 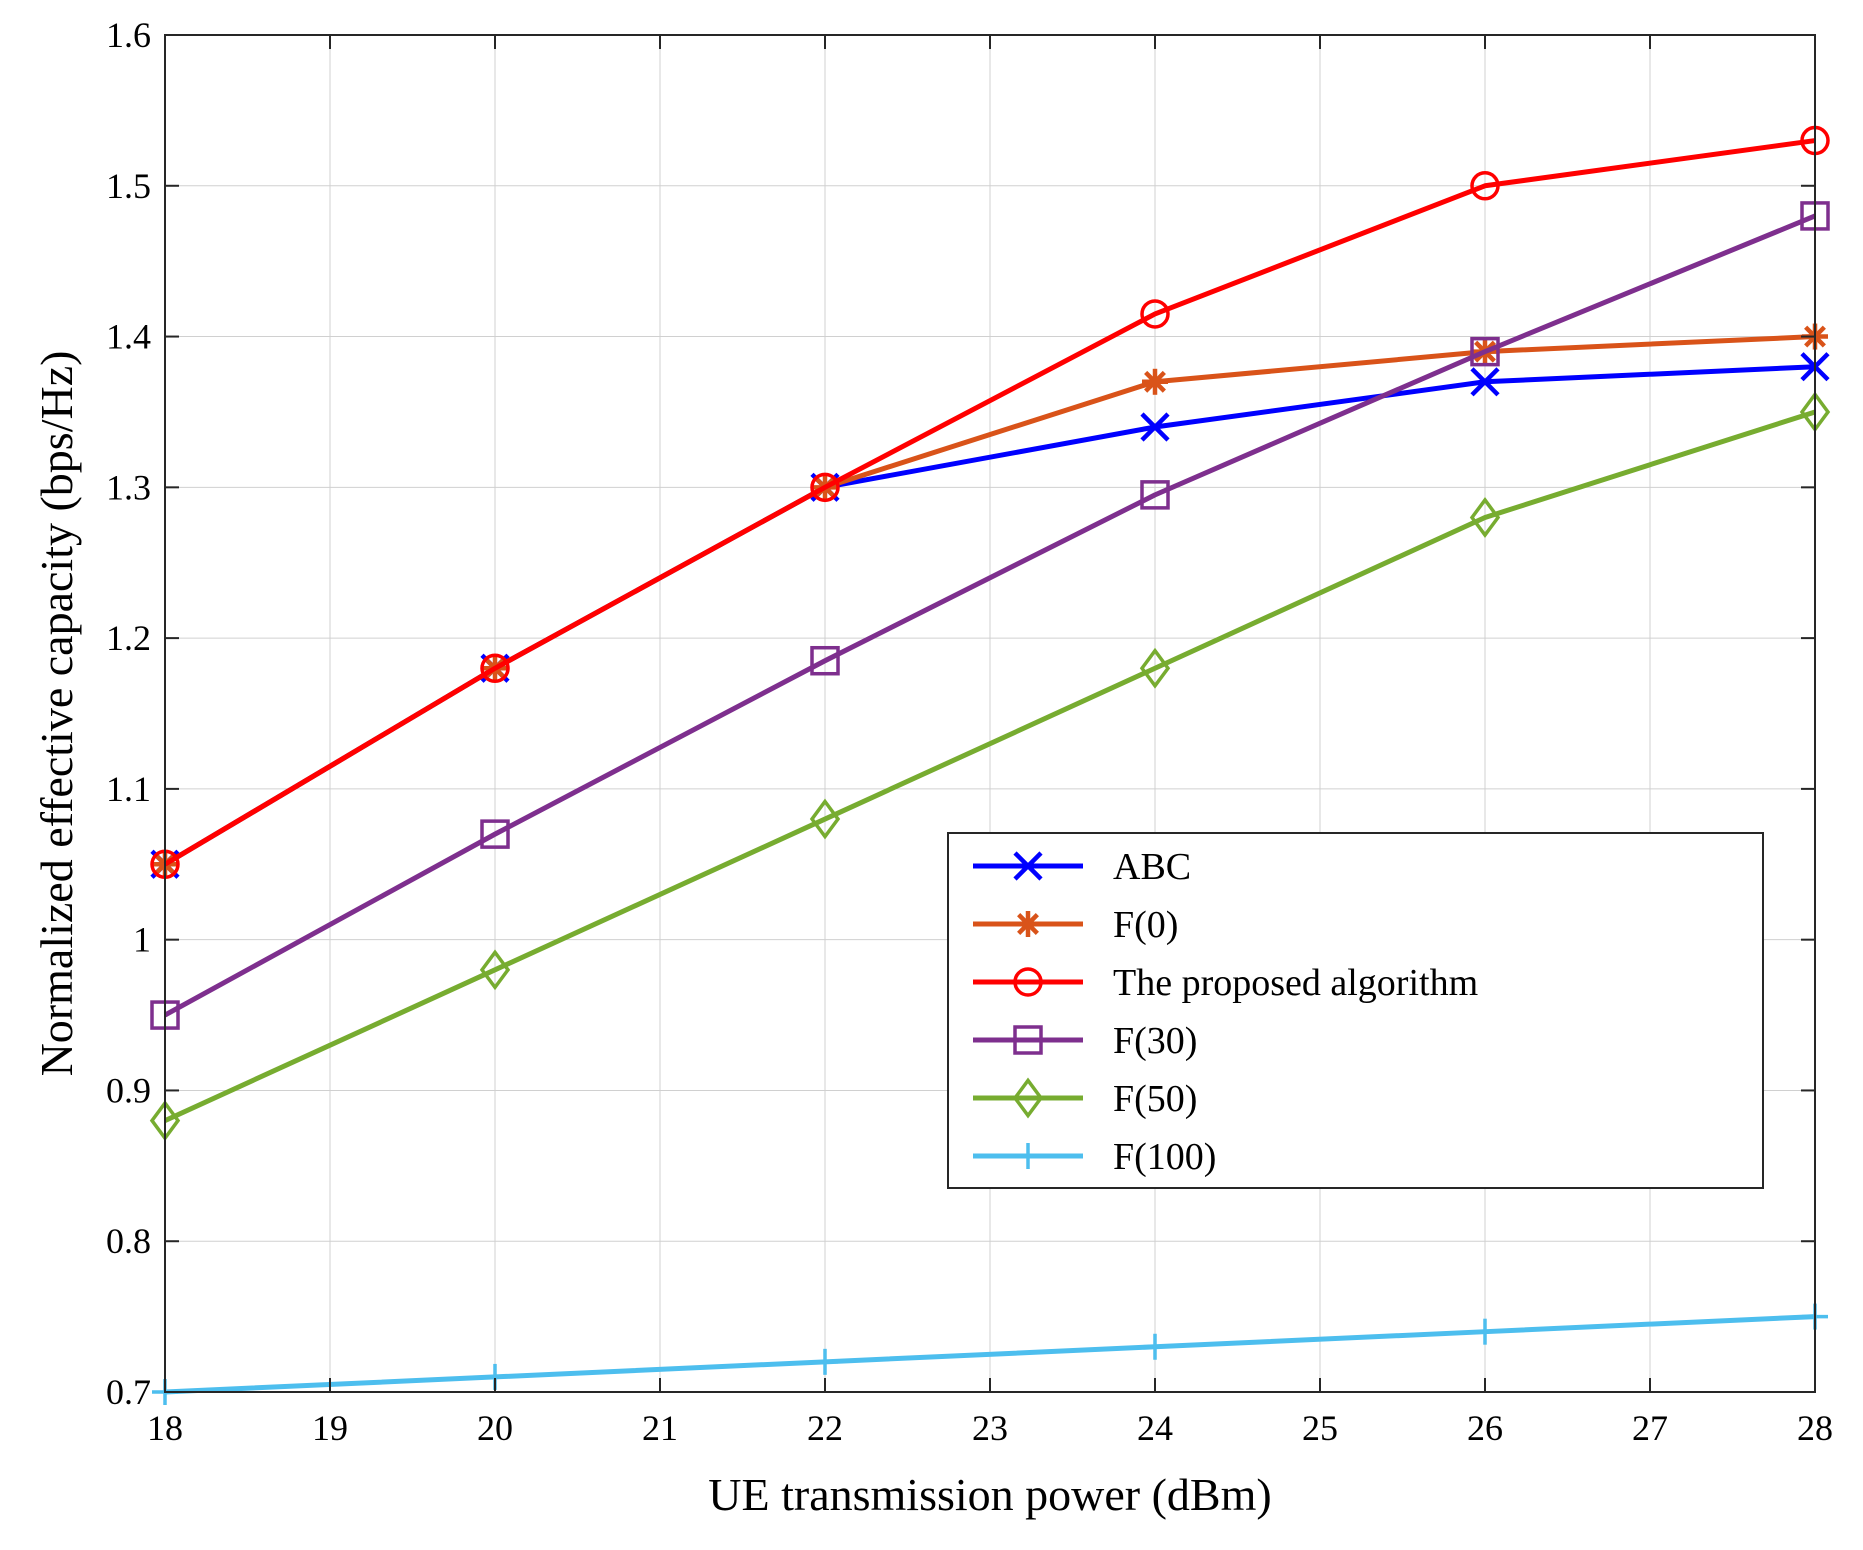 I want to click on legend-label: F(50), so click(x=1155, y=1099).